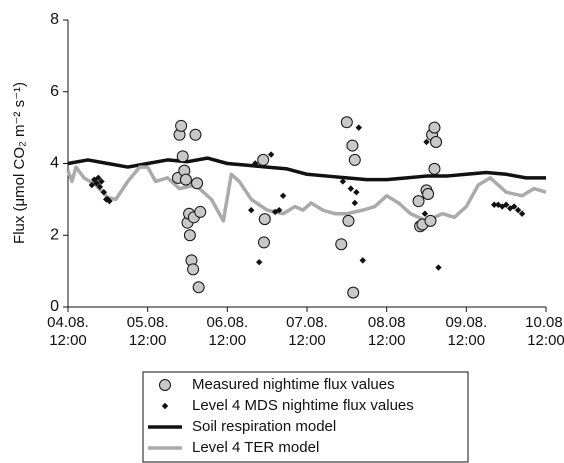 The height and width of the screenshot is (463, 564). Describe the element at coordinates (68, 331) in the screenshot. I see `x-tick-label: 04.08. 12:00` at that location.